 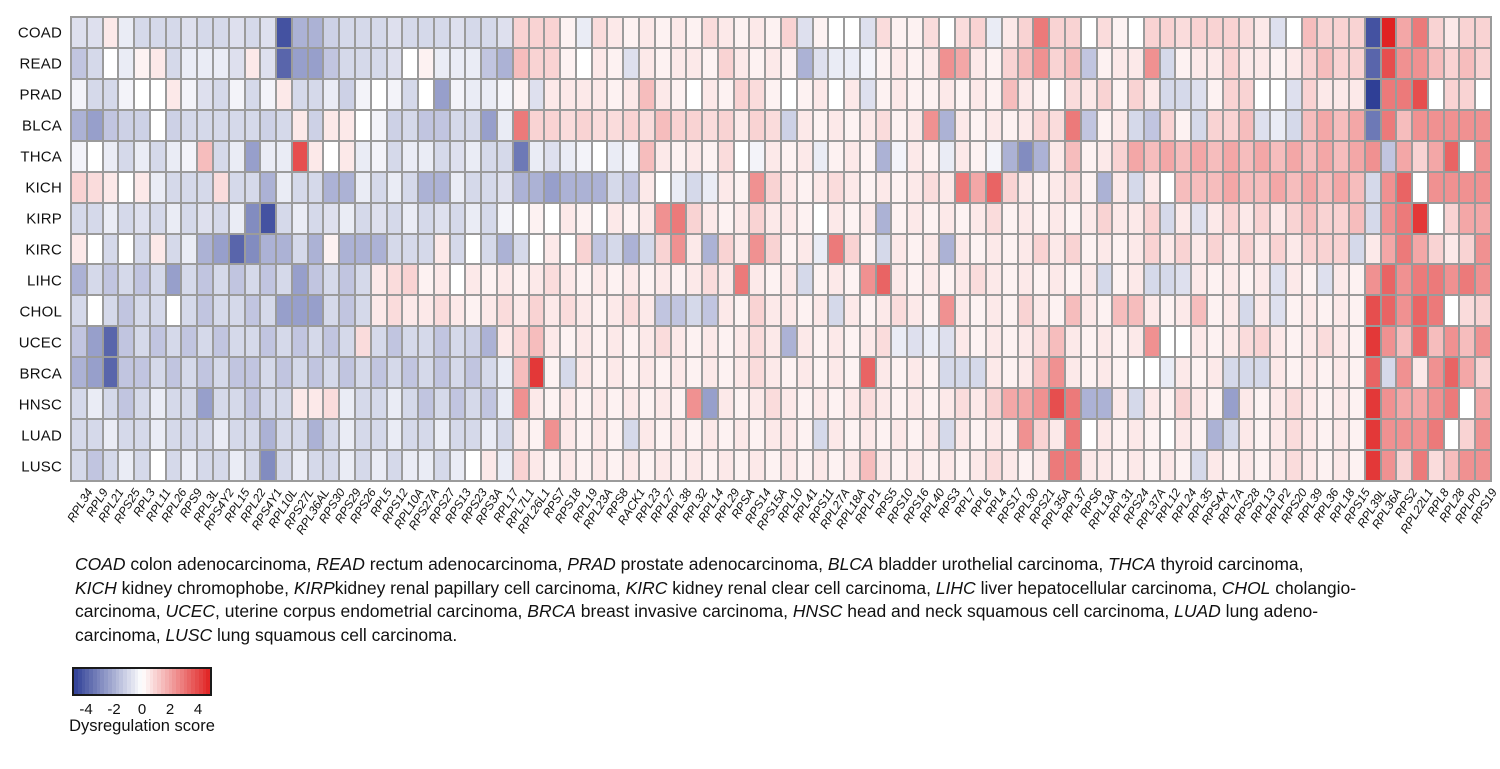 I want to click on row-label: READ, so click(x=40, y=64).